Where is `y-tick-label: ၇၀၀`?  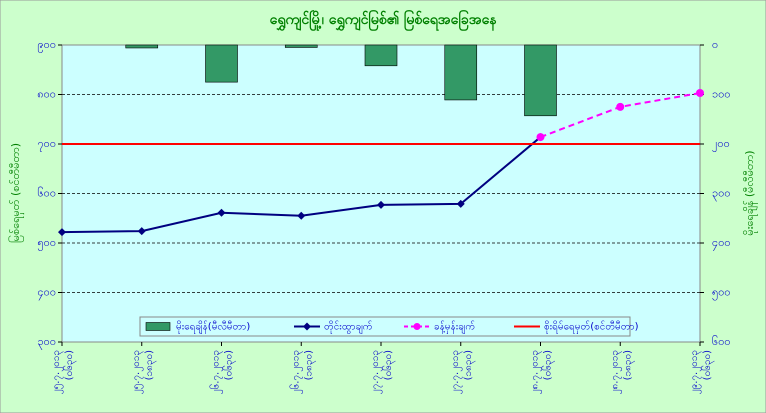 y-tick-label: ၇၀၀ is located at coordinates (46, 144).